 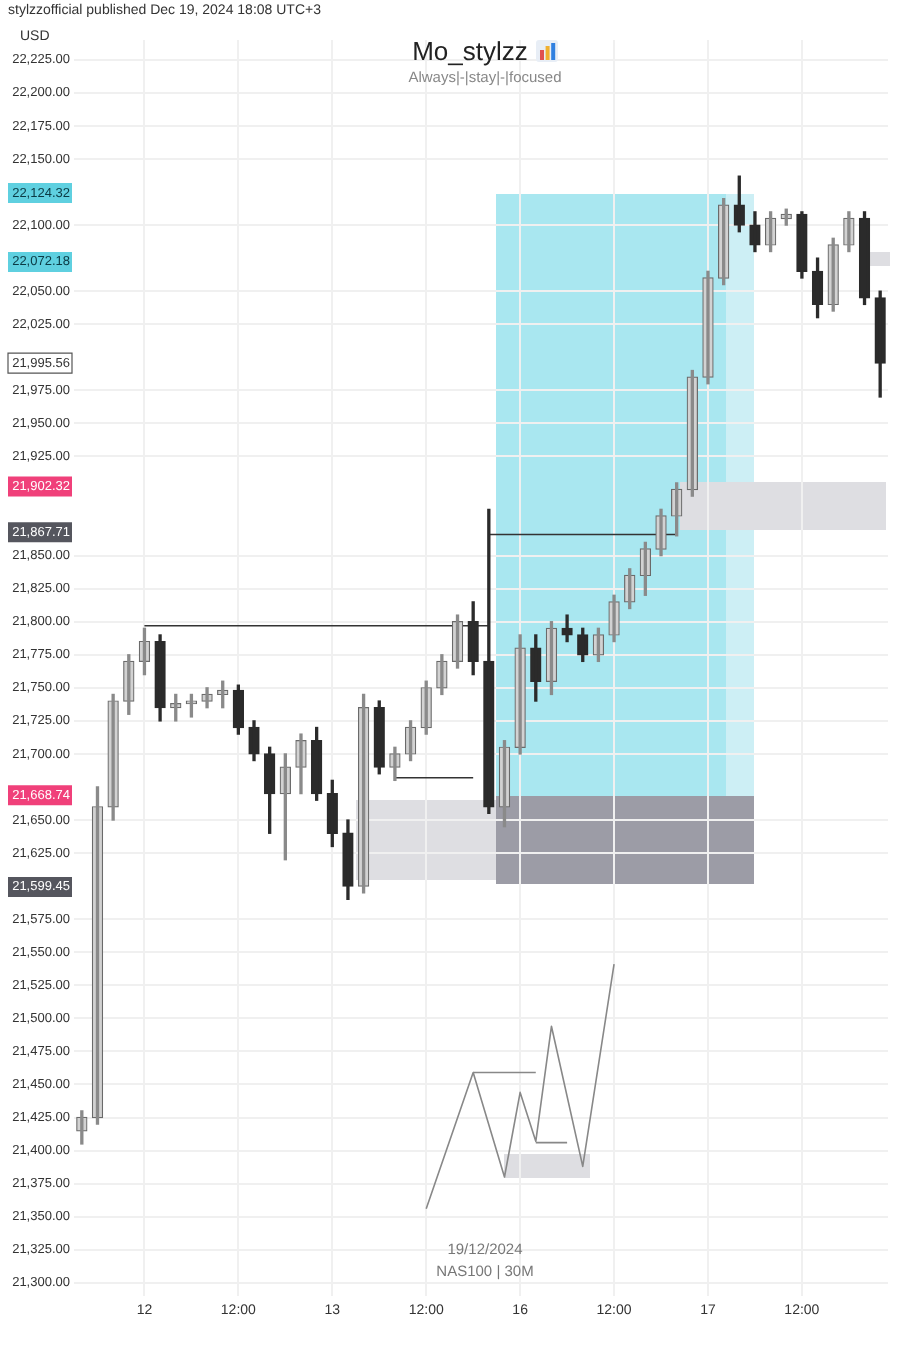 What do you see at coordinates (470, 51) in the screenshot?
I see `chart-title: Mo_stylzz` at bounding box center [470, 51].